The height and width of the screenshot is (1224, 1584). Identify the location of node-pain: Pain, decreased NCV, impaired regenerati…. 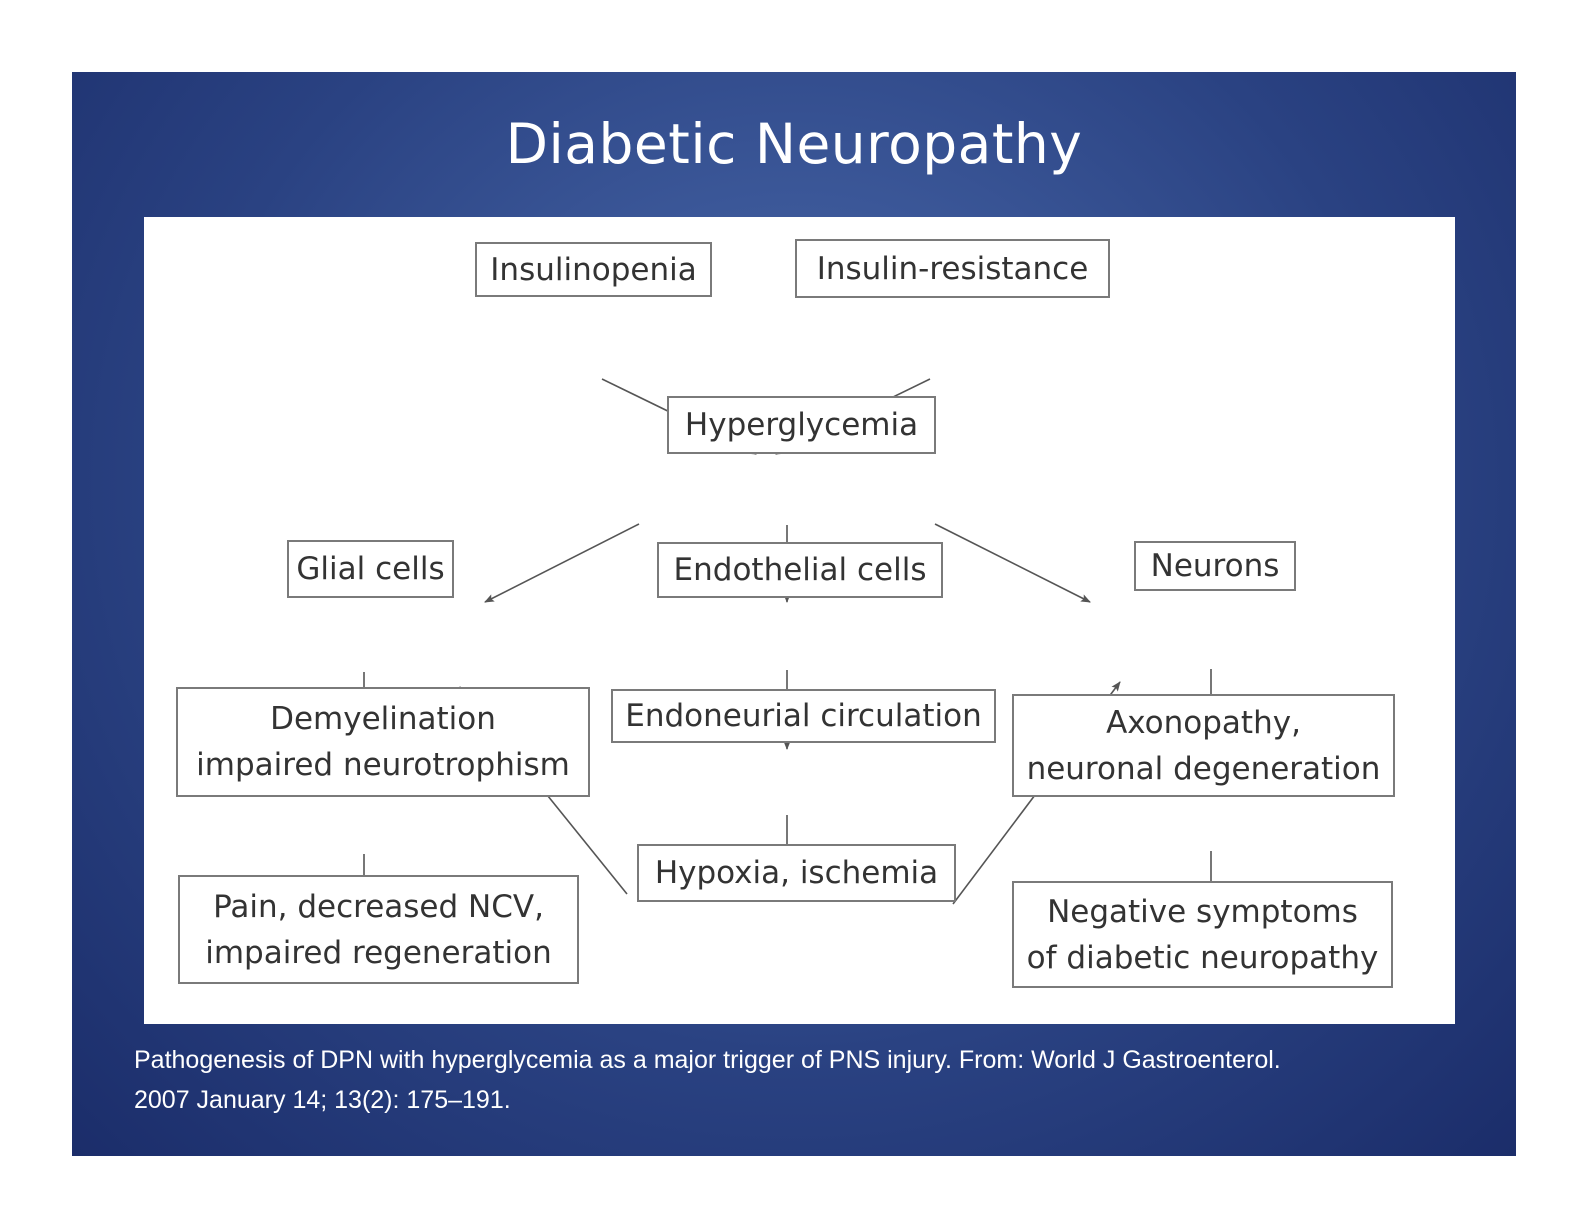
(378, 929).